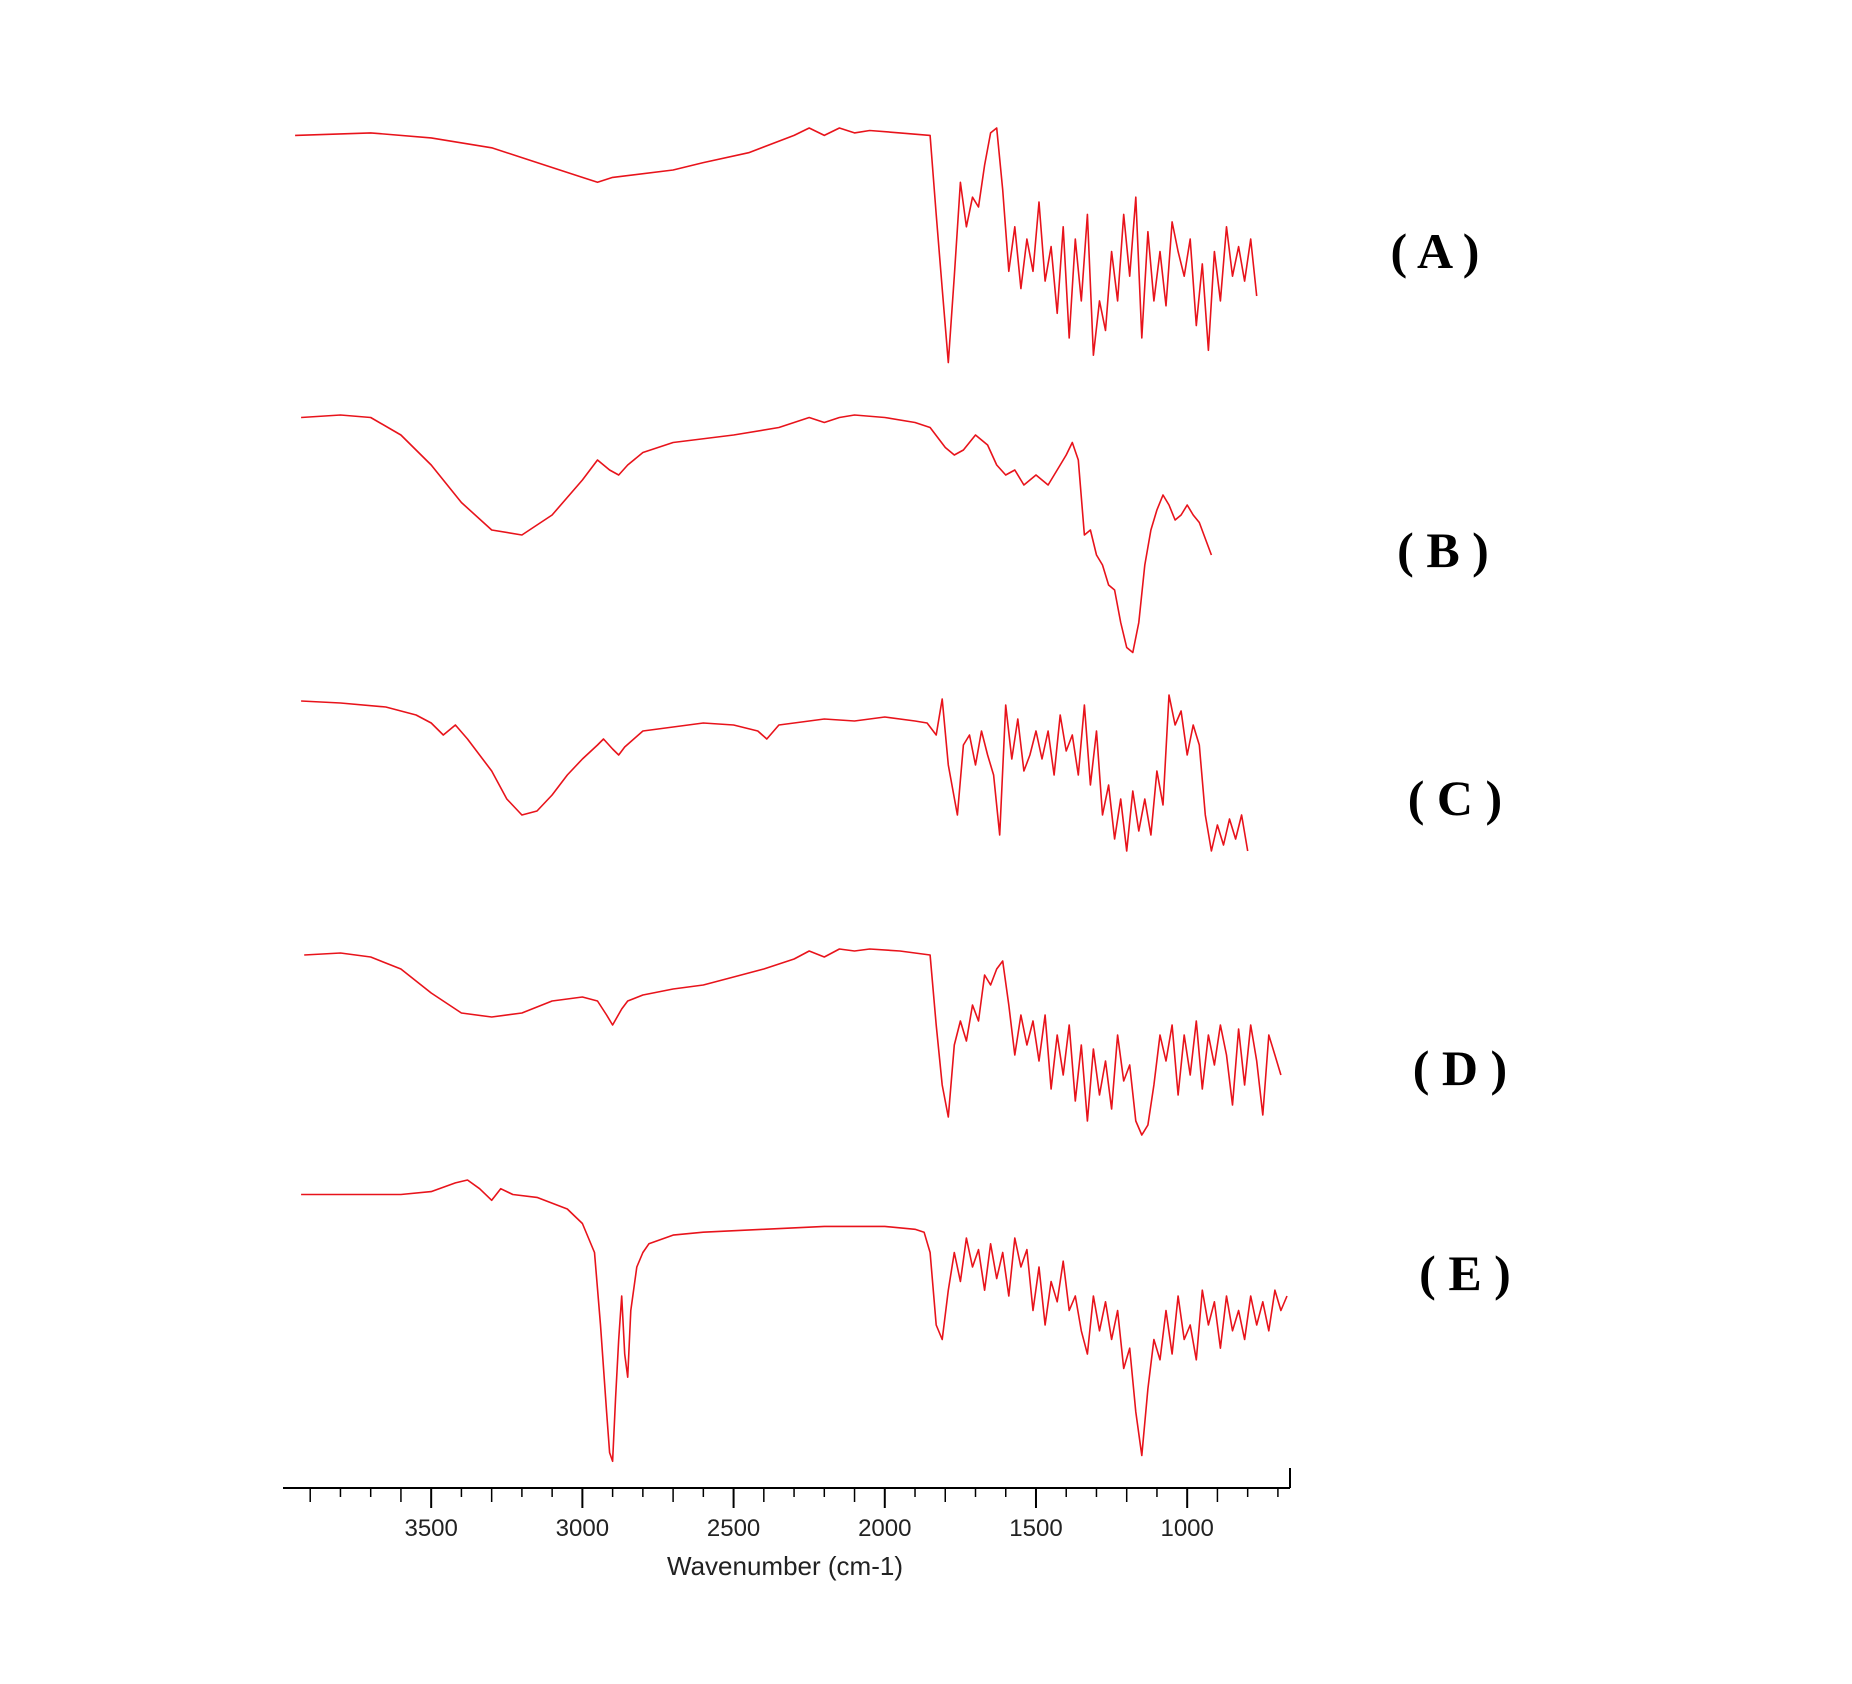  I want to click on panel-label-b: ( B ), so click(1443, 550).